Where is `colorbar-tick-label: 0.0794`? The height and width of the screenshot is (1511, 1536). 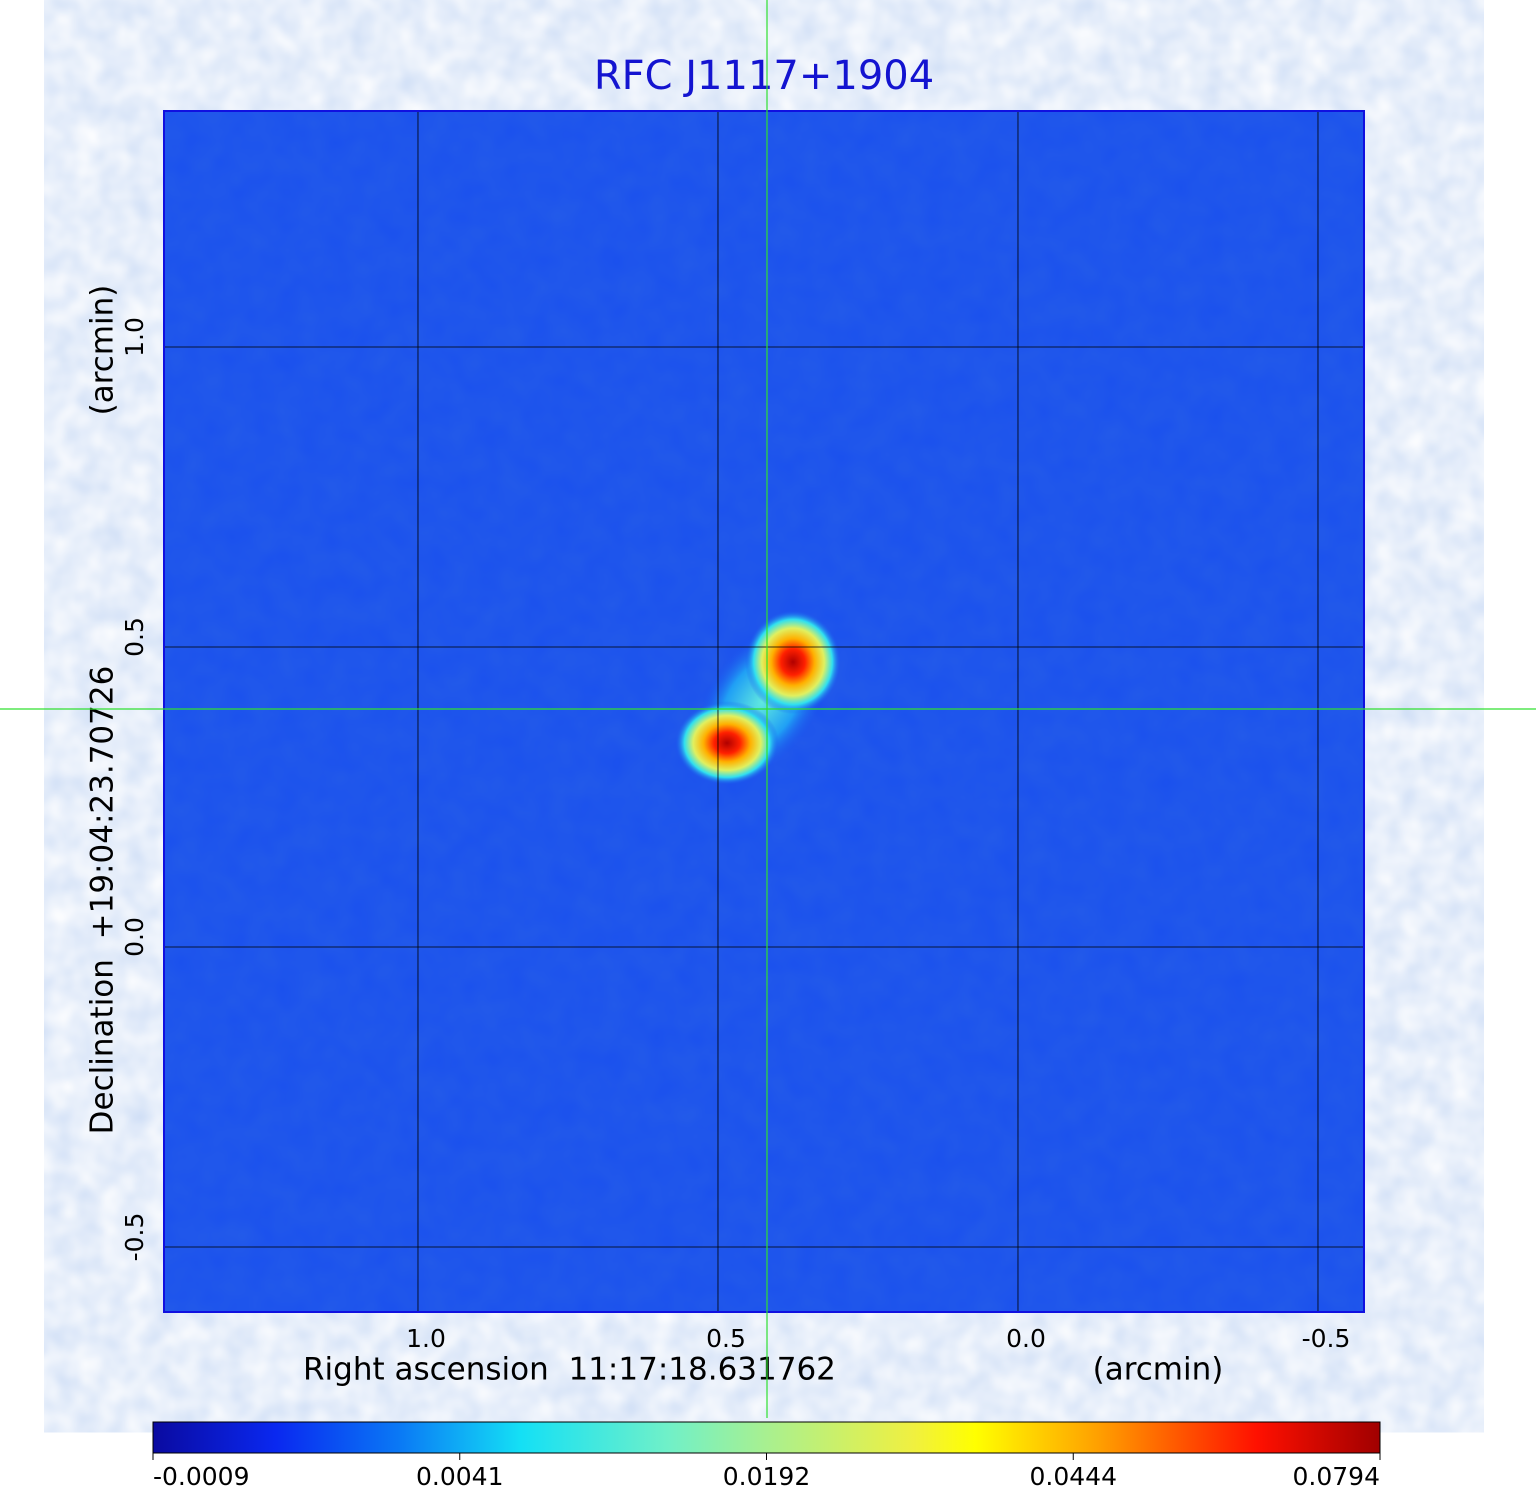
colorbar-tick-label: 0.0794 is located at coordinates (1336, 1476).